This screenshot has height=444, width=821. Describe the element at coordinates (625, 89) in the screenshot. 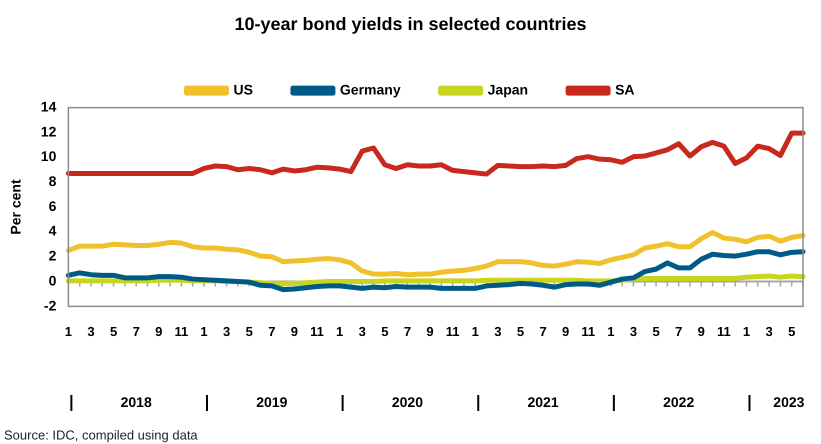

I see `legend-label: SA` at that location.